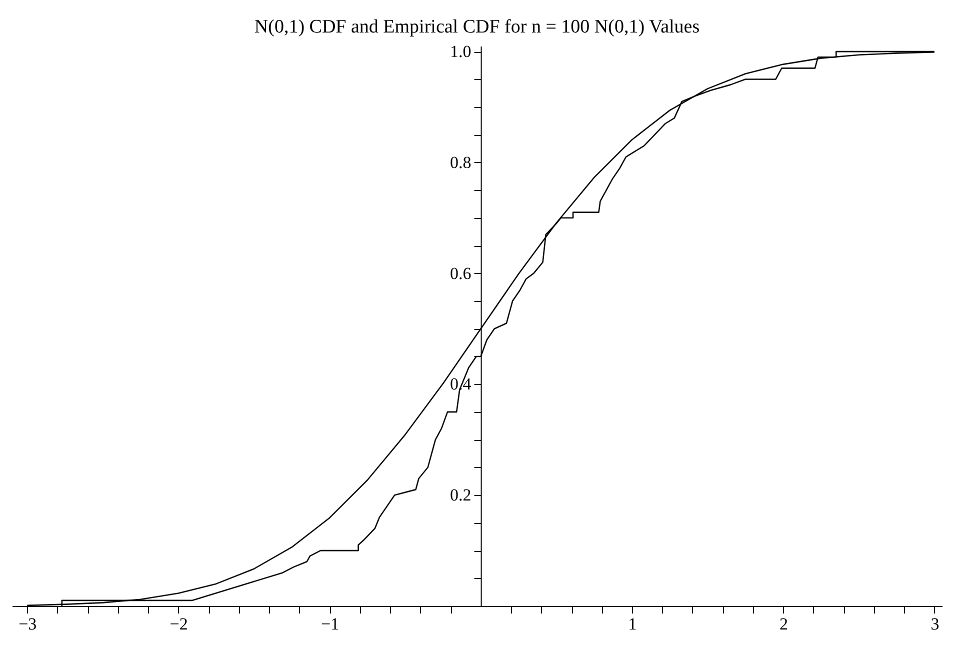  Describe the element at coordinates (461, 162) in the screenshot. I see `y-tick-label: 0.8` at that location.